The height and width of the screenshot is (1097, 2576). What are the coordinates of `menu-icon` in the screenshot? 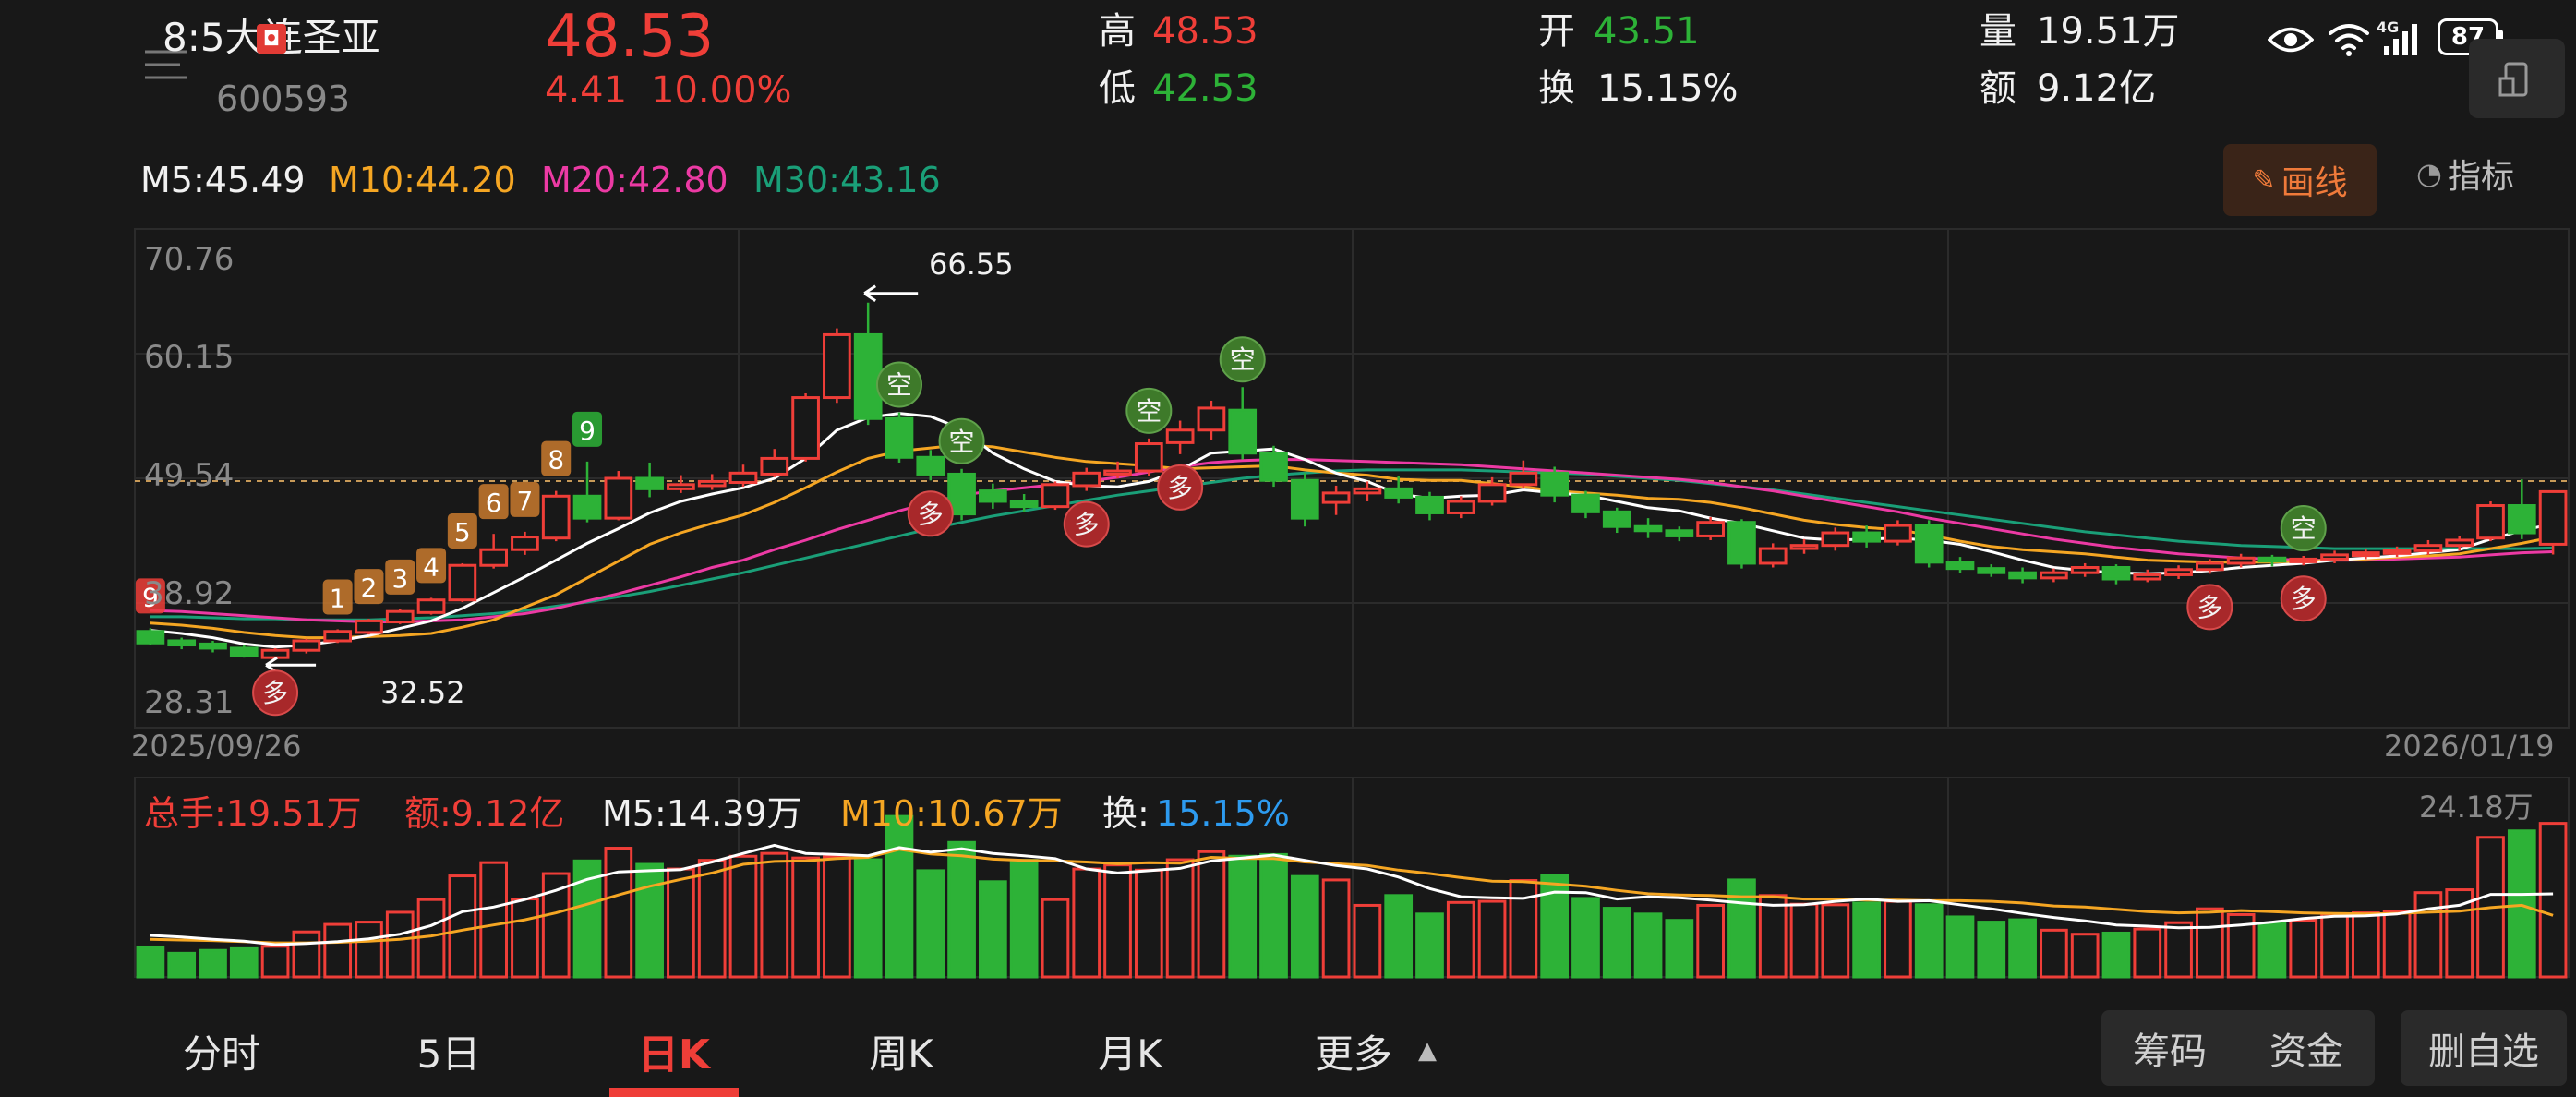 It's located at (167, 64).